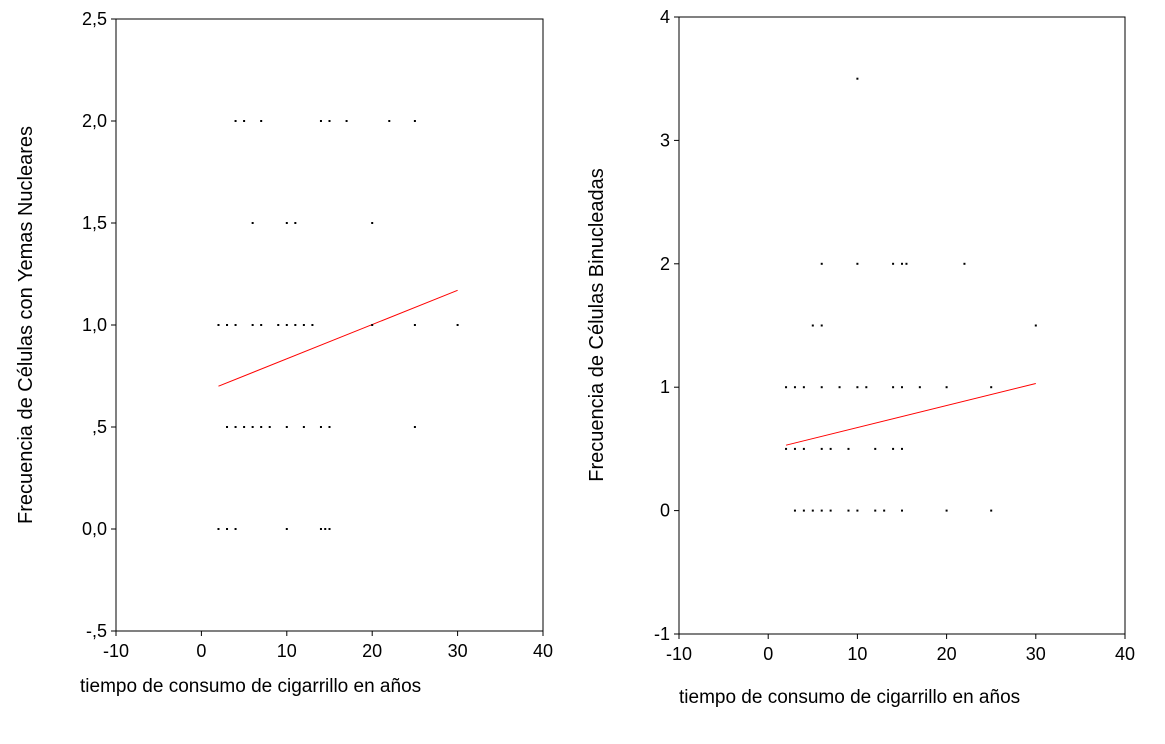 The width and height of the screenshot is (1165, 744). What do you see at coordinates (679, 654) in the screenshot?
I see `chart-2-x-tick-label: -10` at bounding box center [679, 654].